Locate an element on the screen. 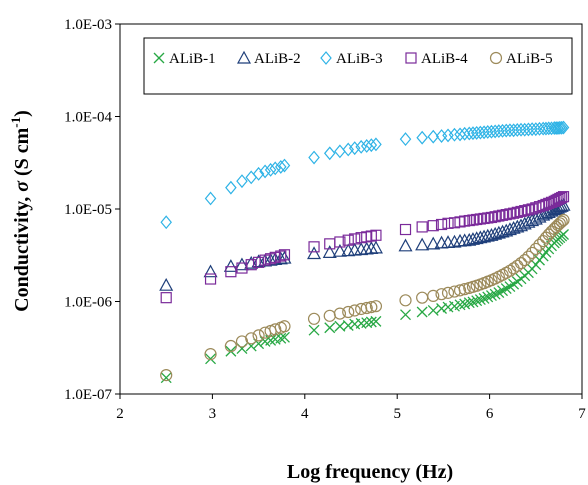  x-tick-label: 6 is located at coordinates (490, 414).